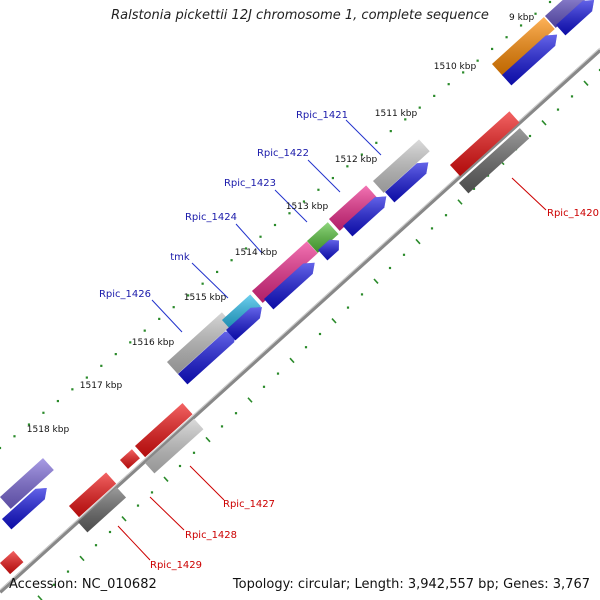 The width and height of the screenshot is (600, 600). I want to click on gene-rpic-1429-shade, so click(12, 562).